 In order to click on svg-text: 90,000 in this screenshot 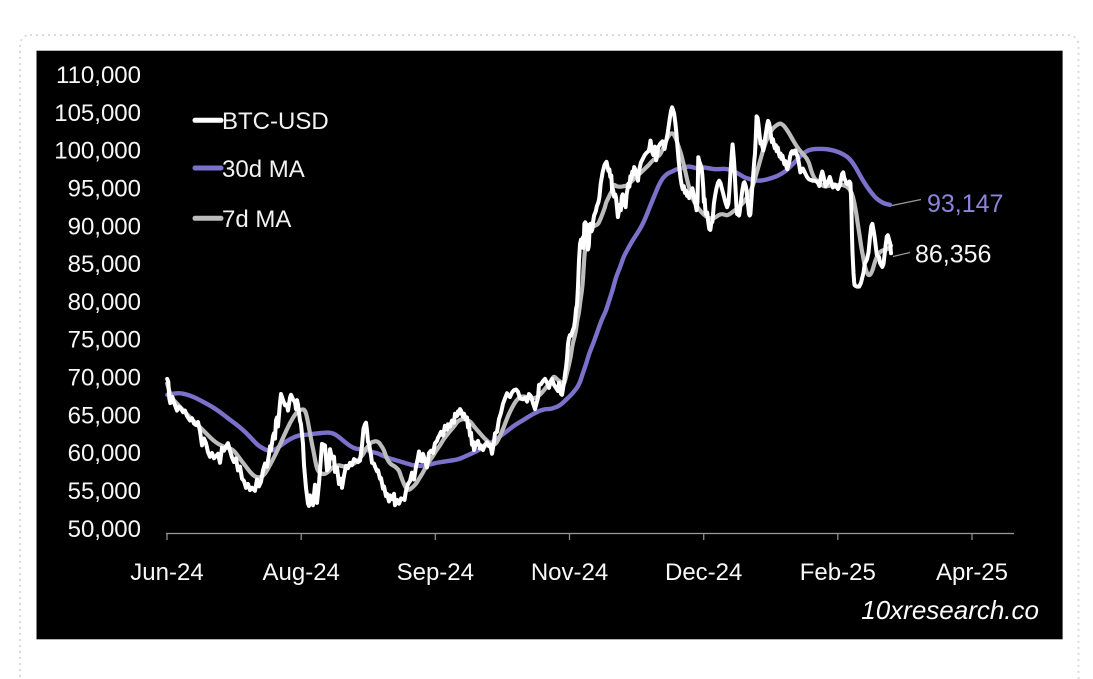, I will do `click(104, 226)`.